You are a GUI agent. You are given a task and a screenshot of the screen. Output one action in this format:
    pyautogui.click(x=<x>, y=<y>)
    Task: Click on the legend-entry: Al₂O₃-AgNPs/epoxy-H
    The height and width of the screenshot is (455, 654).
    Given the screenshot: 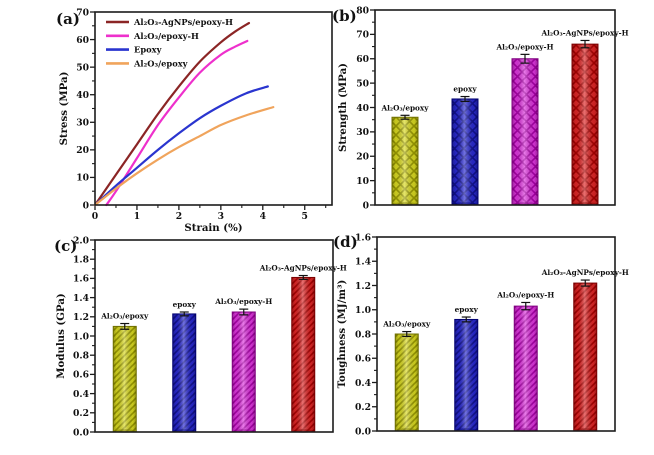 What is the action you would take?
    pyautogui.click(x=169, y=22)
    